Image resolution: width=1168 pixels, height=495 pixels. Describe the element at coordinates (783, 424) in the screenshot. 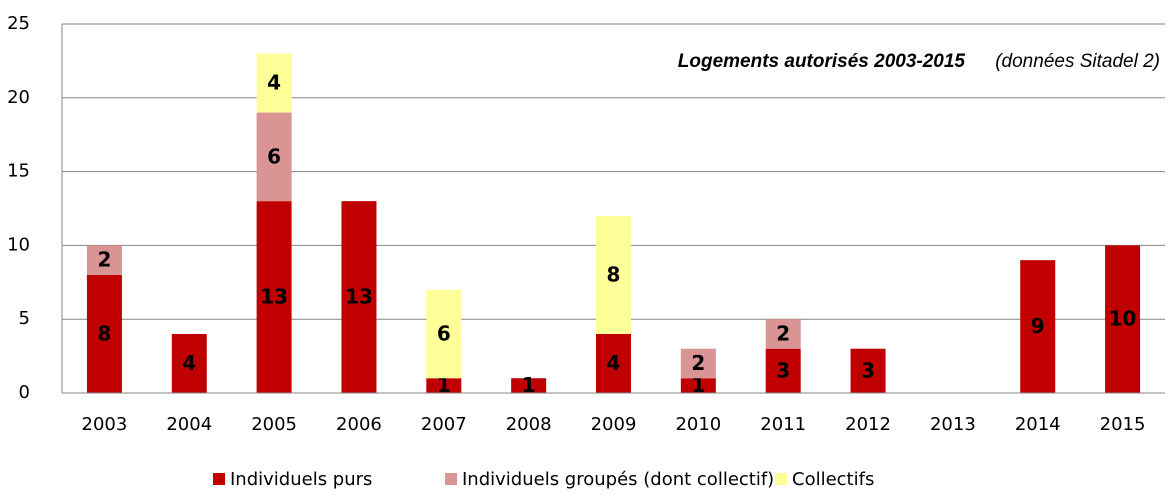

I see `x-tick-label: 2011` at that location.